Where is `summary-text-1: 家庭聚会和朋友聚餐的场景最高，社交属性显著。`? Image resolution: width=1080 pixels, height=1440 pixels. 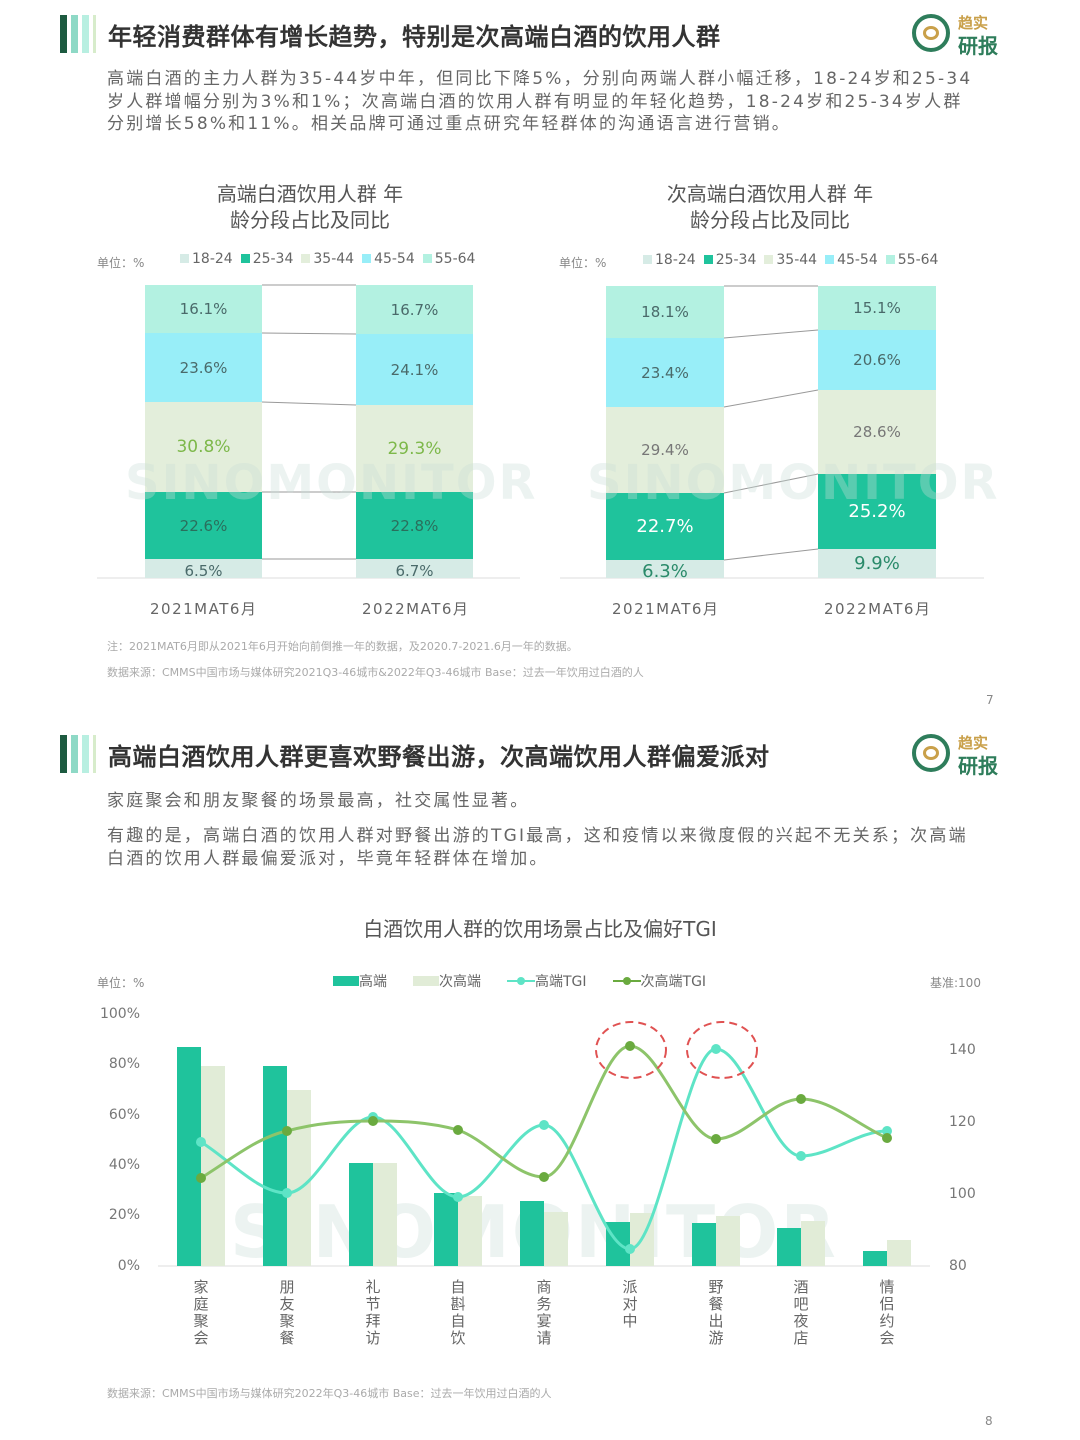
summary-text-1: 家庭聚会和朋友聚餐的场景最高，社交属性显著。 is located at coordinates (318, 801).